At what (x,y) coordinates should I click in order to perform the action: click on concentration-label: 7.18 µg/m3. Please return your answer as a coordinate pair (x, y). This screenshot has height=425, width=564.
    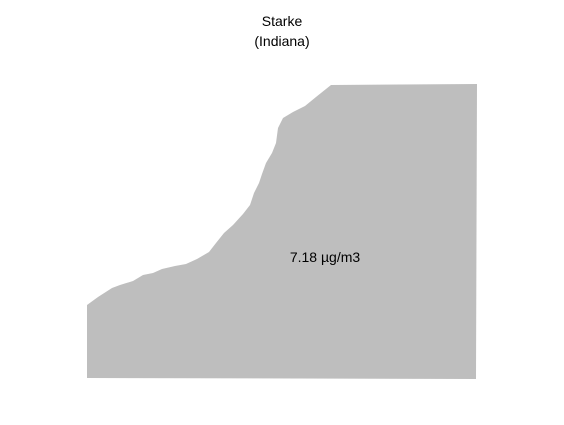
    Looking at the image, I should click on (325, 257).